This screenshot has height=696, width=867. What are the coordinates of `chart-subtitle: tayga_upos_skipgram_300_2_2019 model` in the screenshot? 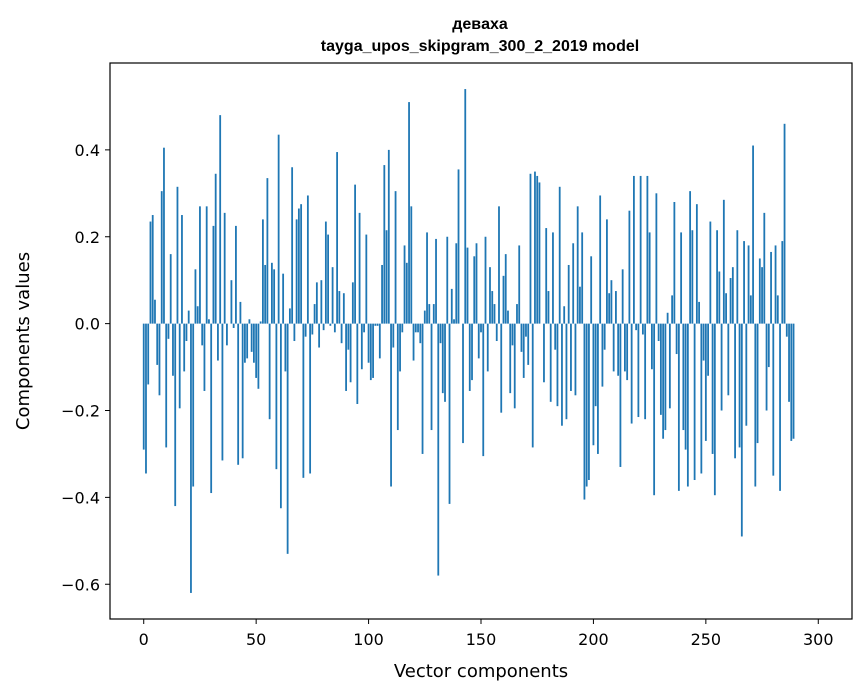 It's located at (480, 46).